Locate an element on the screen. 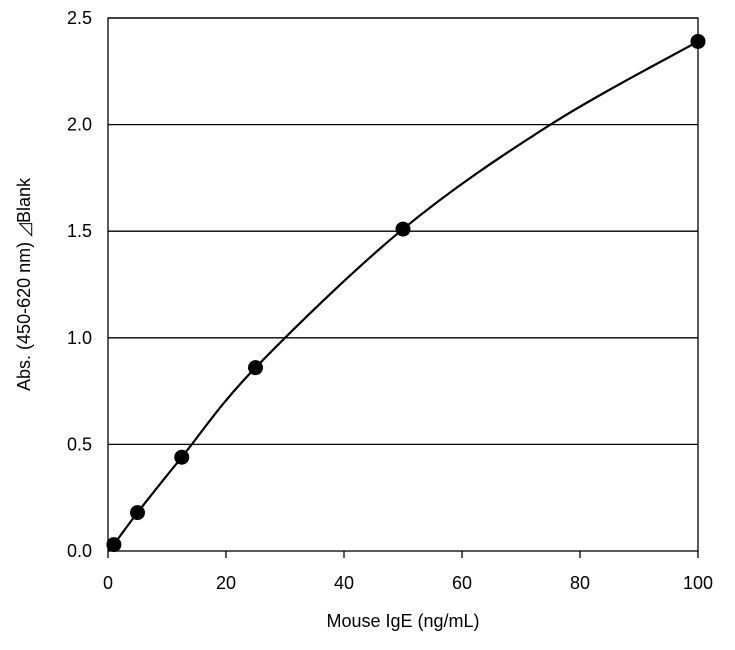  x-tick-label: 100 is located at coordinates (698, 583).